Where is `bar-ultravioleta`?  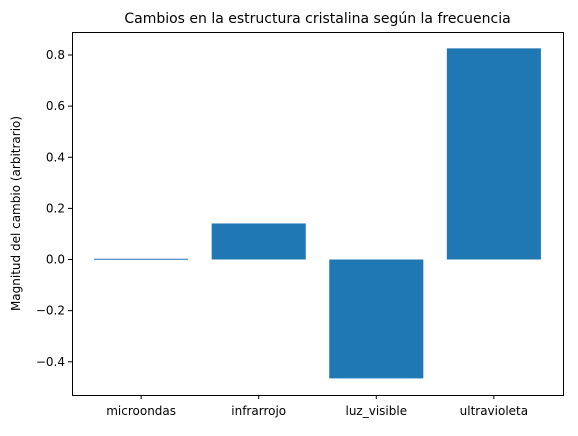
bar-ultravioleta is located at coordinates (493, 154).